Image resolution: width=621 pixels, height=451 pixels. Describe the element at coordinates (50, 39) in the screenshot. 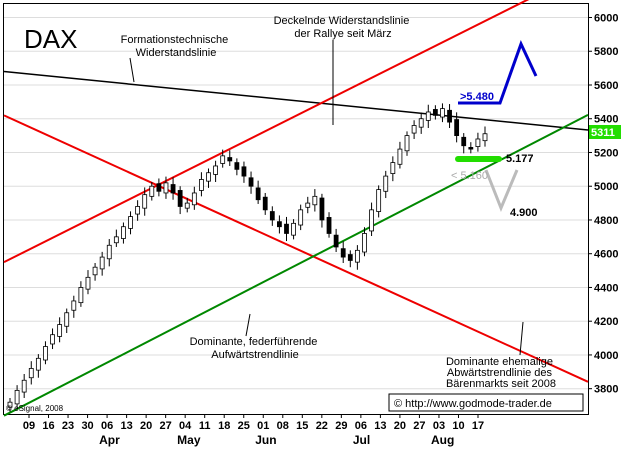

I see `chart-title: DAX` at that location.